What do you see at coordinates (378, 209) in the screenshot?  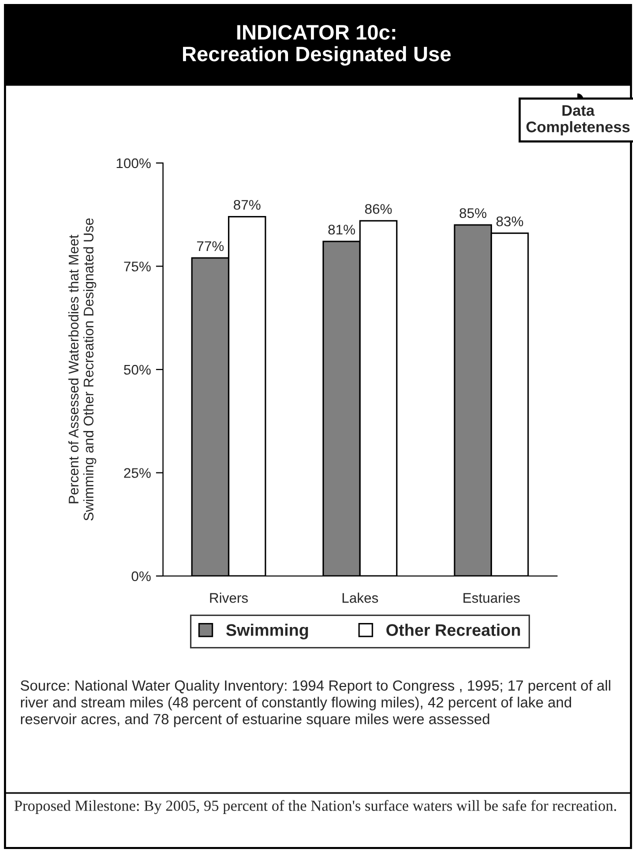 I see `data-label: 86%` at bounding box center [378, 209].